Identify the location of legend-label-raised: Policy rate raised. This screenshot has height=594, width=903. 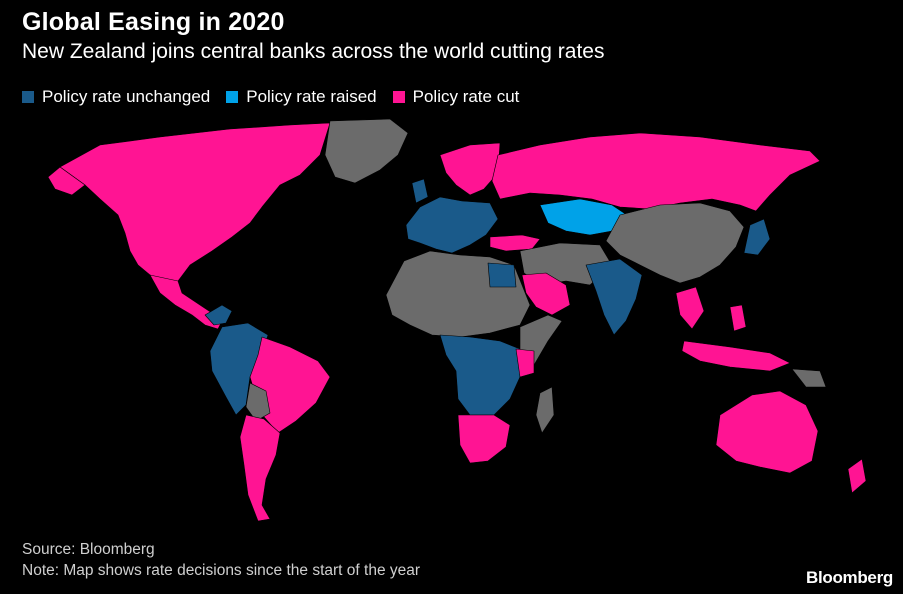
(311, 96).